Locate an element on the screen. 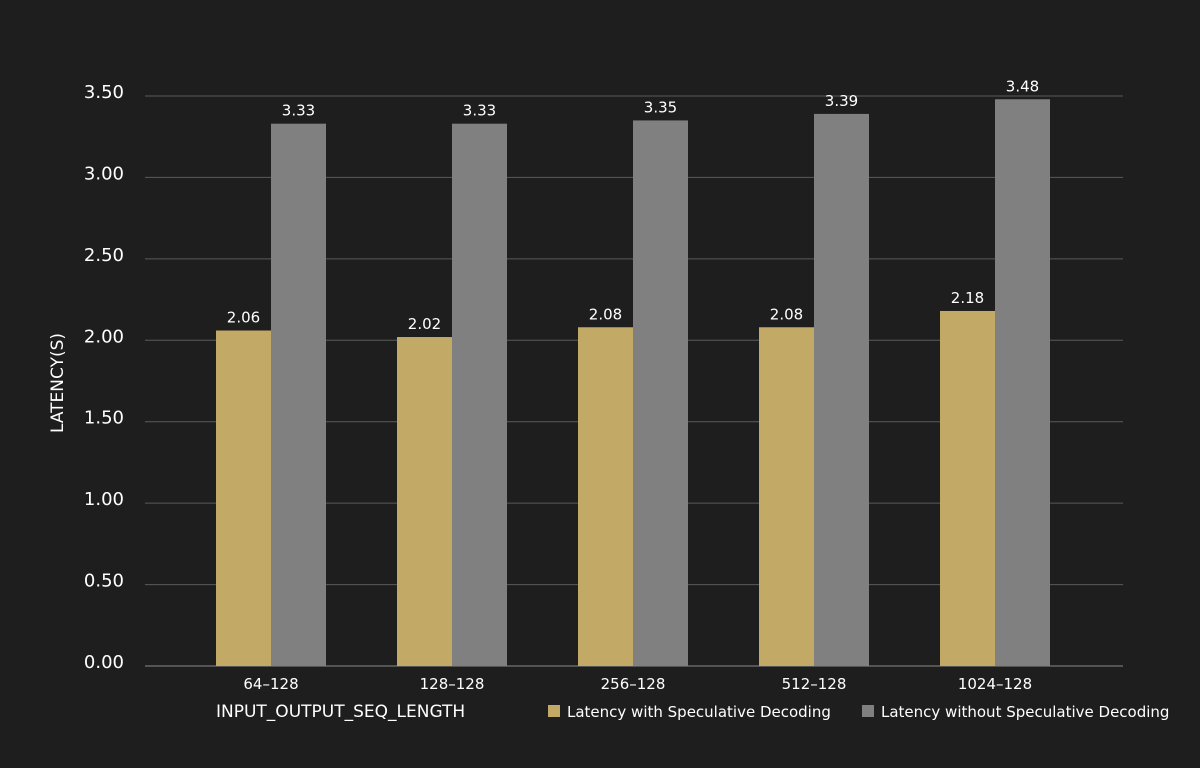 The width and height of the screenshot is (1200, 768). x-tick-label: 1024–128 is located at coordinates (995, 684).